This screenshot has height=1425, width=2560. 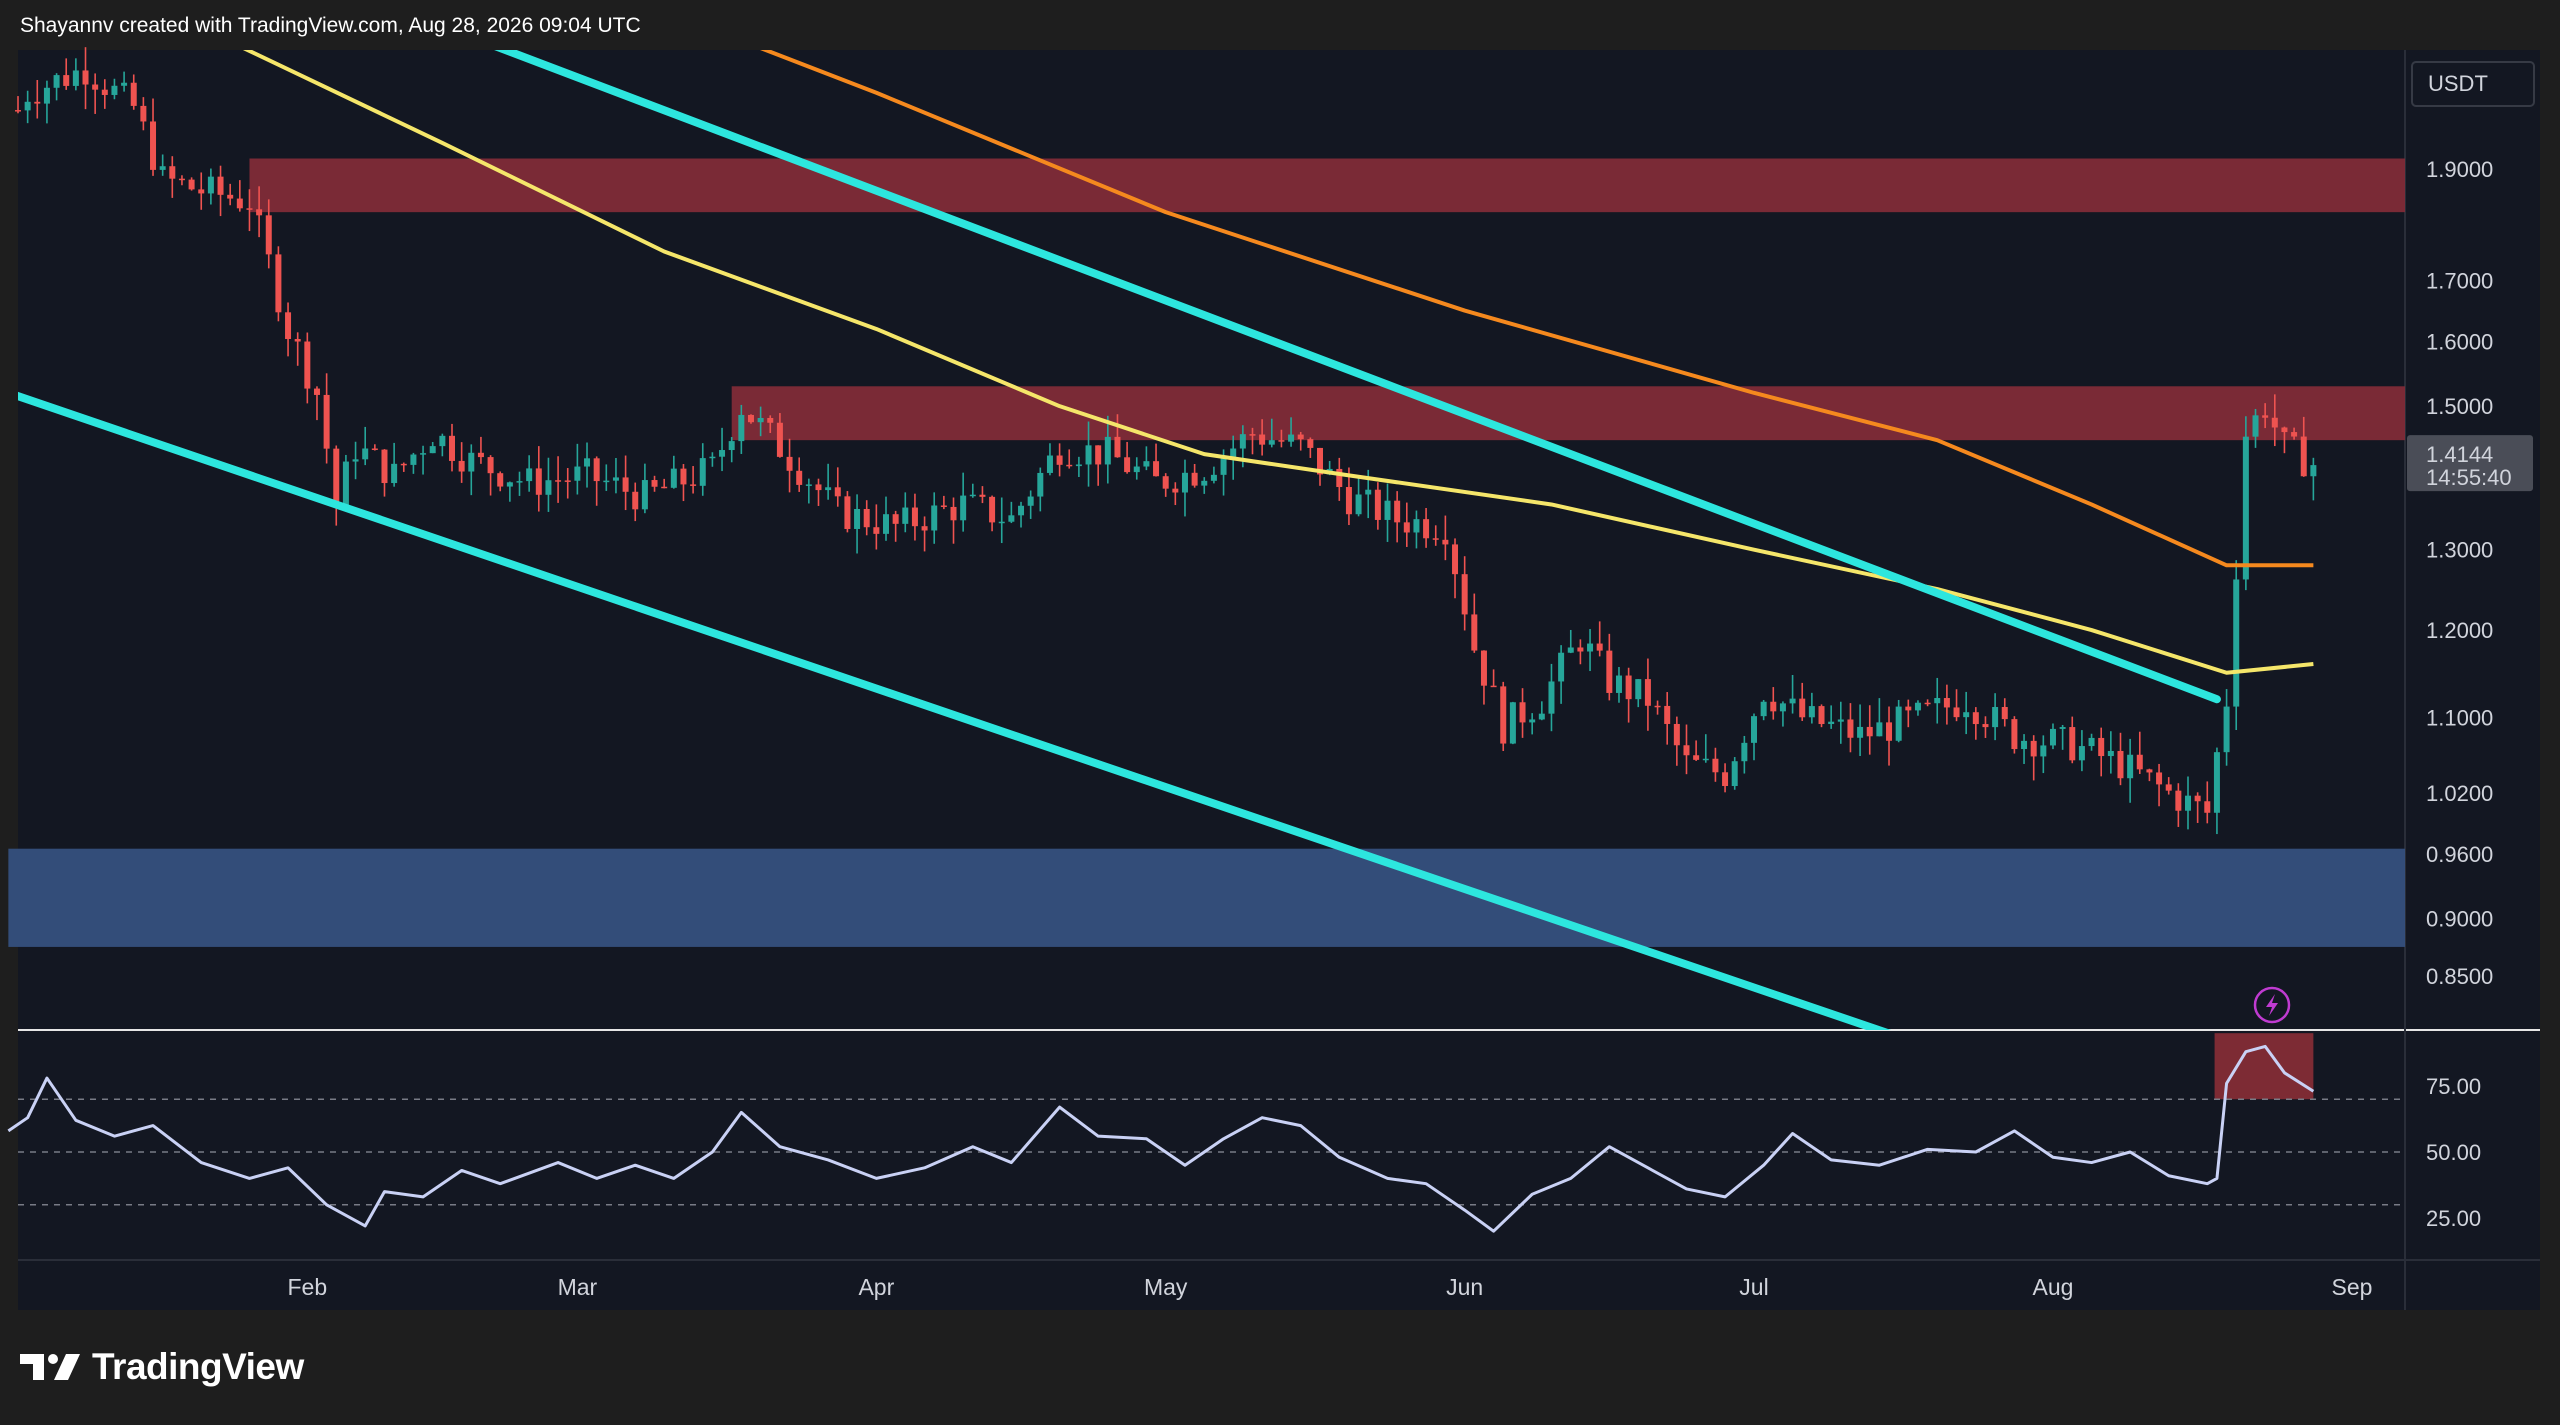 What do you see at coordinates (1161, 1138) in the screenshot?
I see `rsi-line` at bounding box center [1161, 1138].